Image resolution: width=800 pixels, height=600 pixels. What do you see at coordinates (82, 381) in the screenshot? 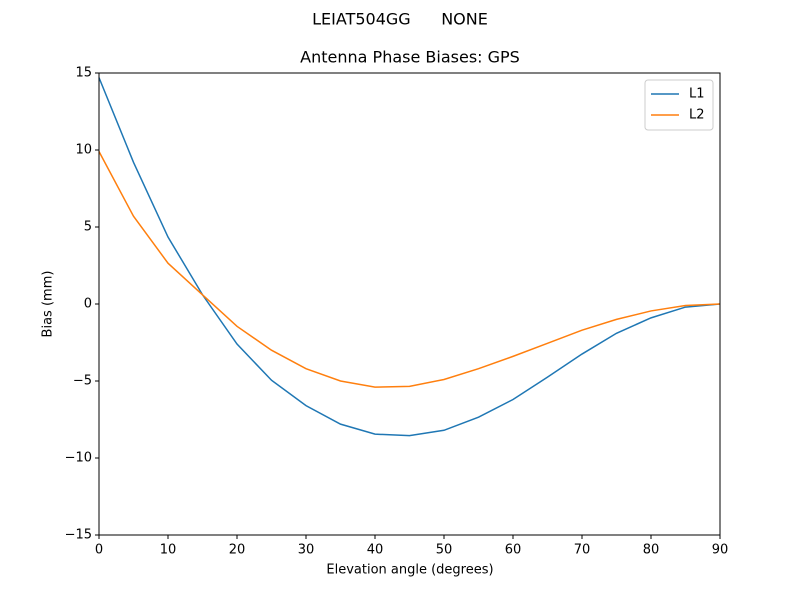
I see `y-tick-label: −5` at bounding box center [82, 381].